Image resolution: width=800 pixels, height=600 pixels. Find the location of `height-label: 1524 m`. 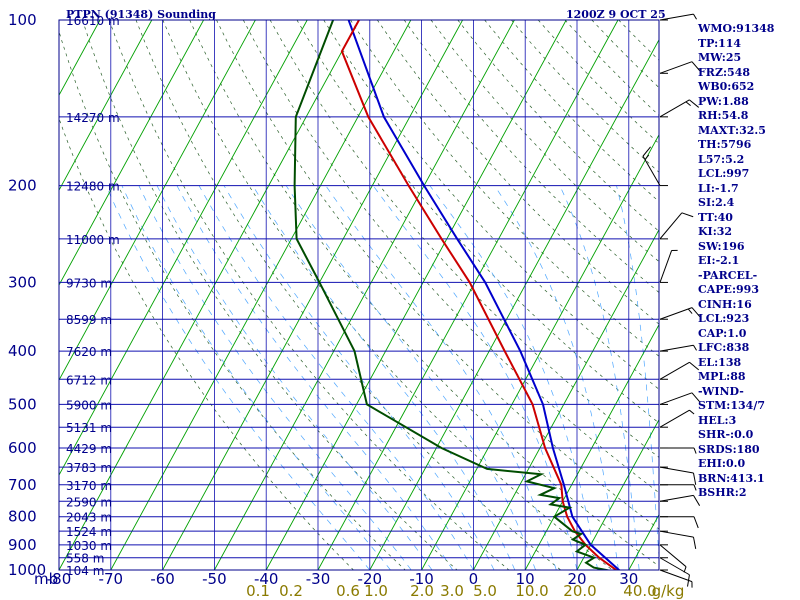

height-label: 1524 m is located at coordinates (89, 532).